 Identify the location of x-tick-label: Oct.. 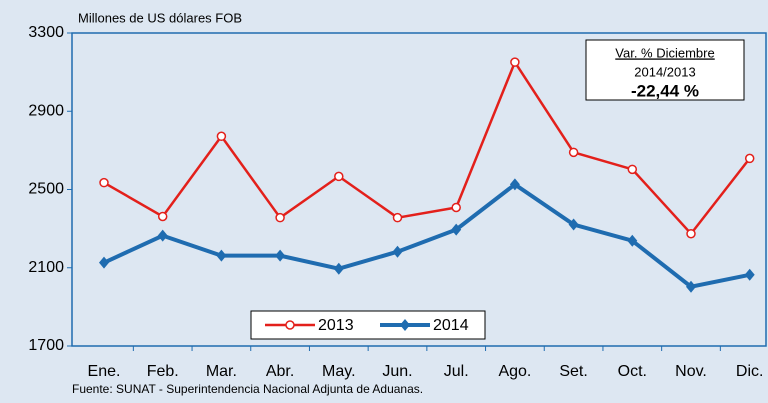
(632, 371).